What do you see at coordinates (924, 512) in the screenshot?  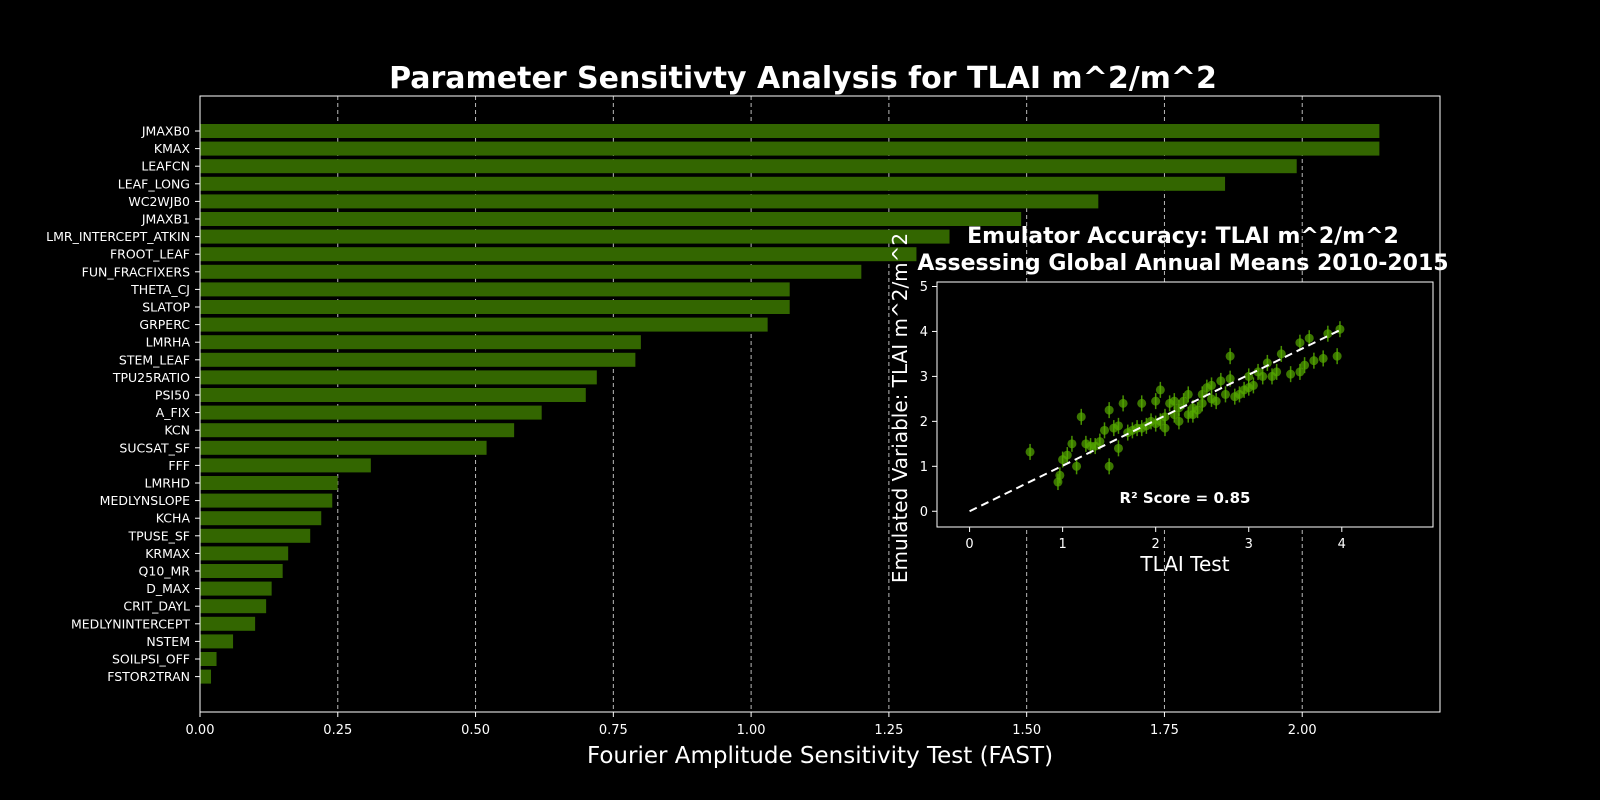 I see `inset-y-tick-label: 0` at bounding box center [924, 512].